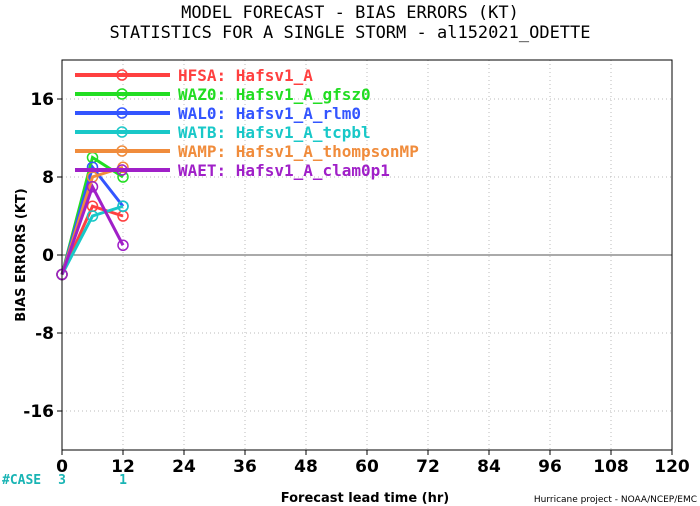 Image resolution: width=700 pixels, height=506 pixels. I want to click on legend-label: WAZ0: Hafsv1_A_gfsz0, so click(274, 94).